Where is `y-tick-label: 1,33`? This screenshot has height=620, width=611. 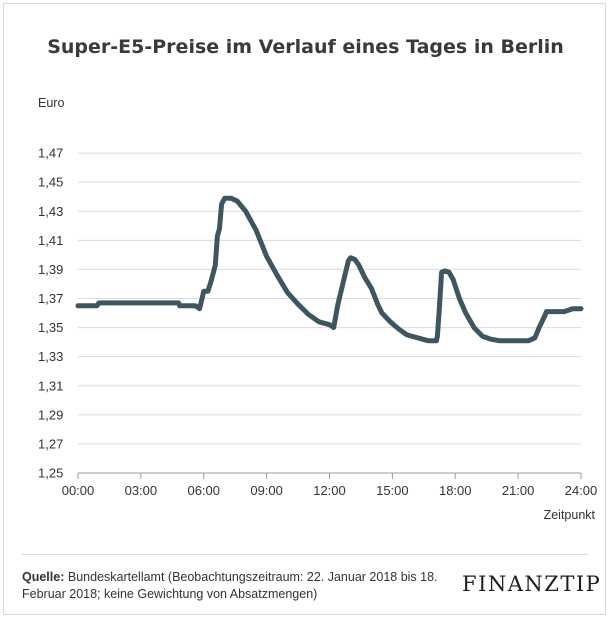 y-tick-label: 1,33 is located at coordinates (50, 356).